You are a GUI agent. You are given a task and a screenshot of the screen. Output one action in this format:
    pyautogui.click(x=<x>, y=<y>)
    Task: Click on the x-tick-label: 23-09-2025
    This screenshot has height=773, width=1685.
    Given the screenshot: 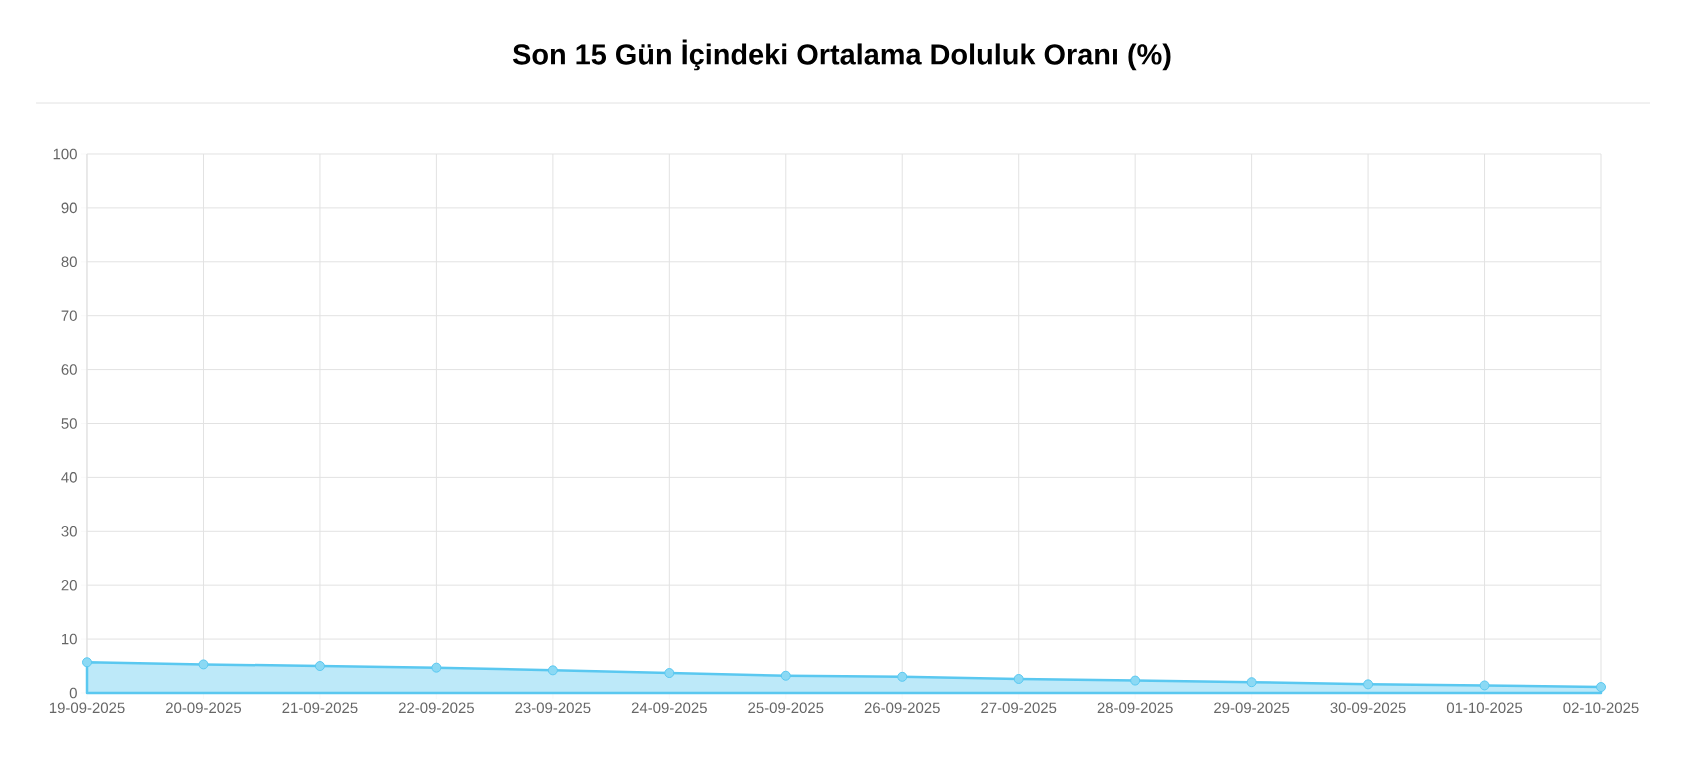 What is the action you would take?
    pyautogui.click(x=553, y=708)
    